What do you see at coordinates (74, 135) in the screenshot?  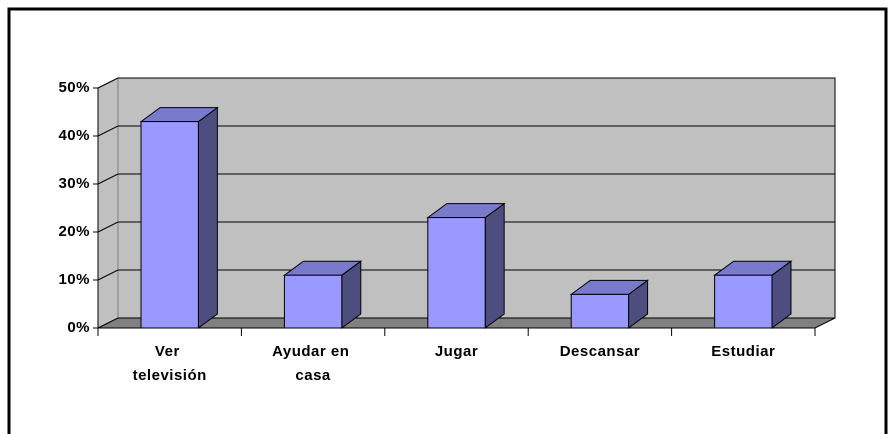 I see `y-tick-label: 40%` at bounding box center [74, 135].